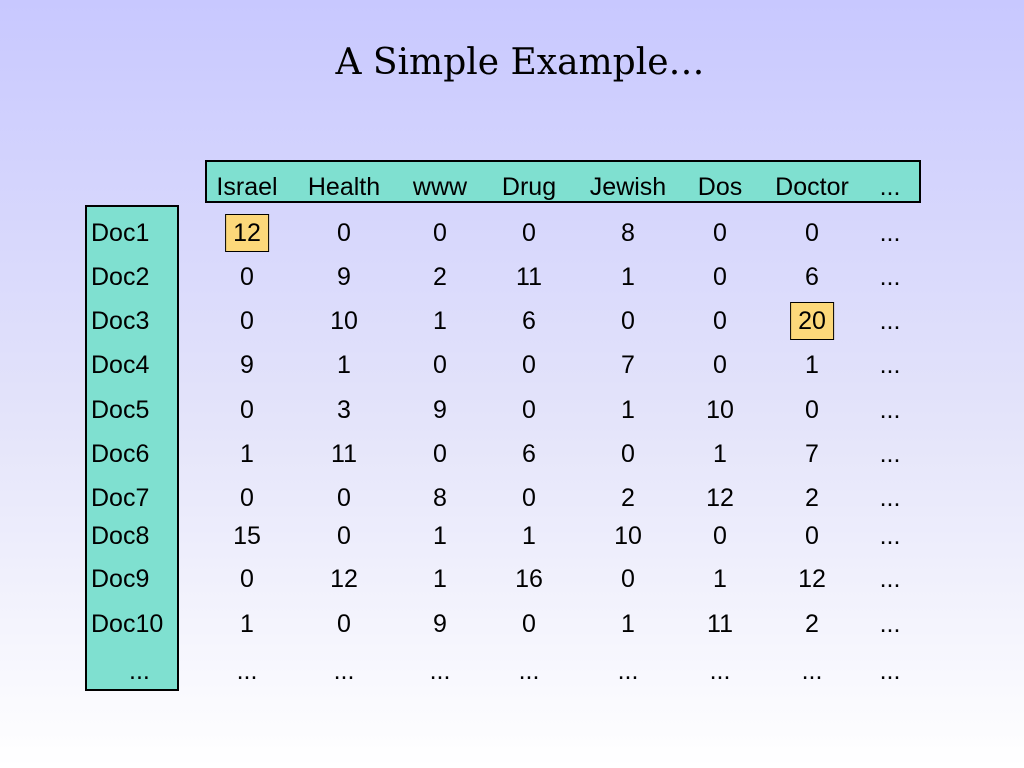 This screenshot has height=768, width=1024. I want to click on column-header-box, so click(563, 181).